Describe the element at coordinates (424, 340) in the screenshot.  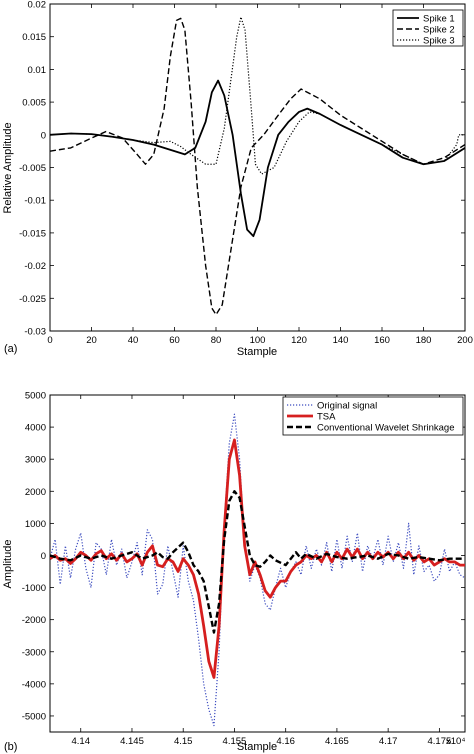
I see `x-tick-label: 180` at that location.